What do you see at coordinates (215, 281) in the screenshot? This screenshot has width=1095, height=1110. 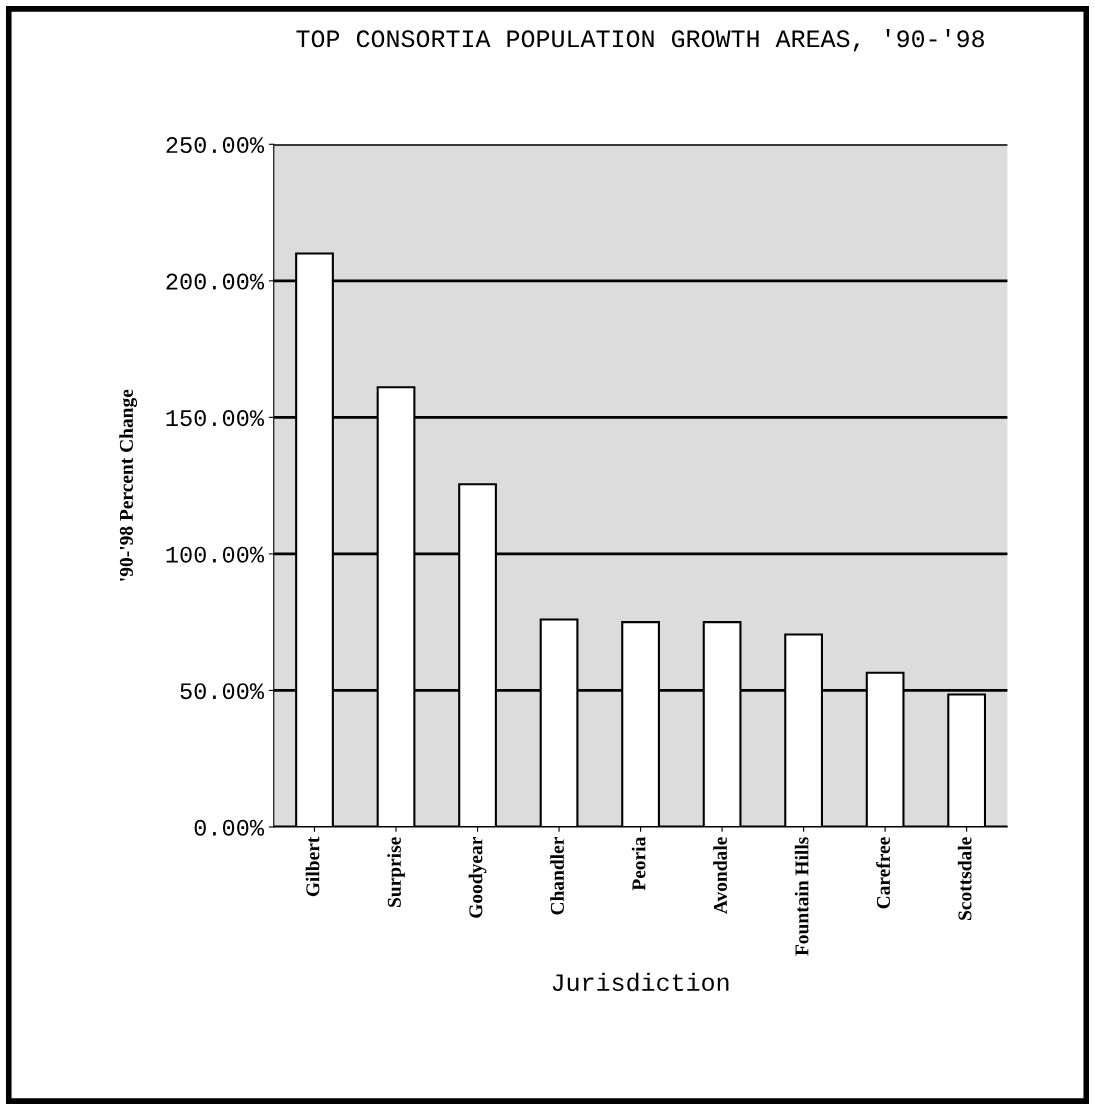 I see `y-tick-label: 200.00%` at bounding box center [215, 281].